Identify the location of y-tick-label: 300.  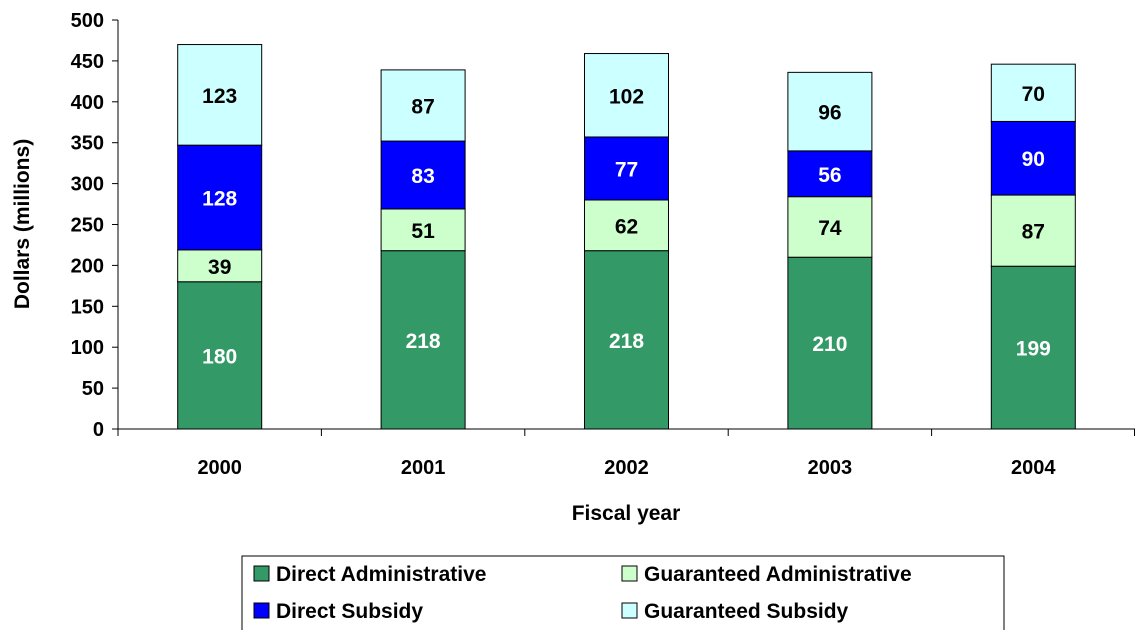
(87, 185).